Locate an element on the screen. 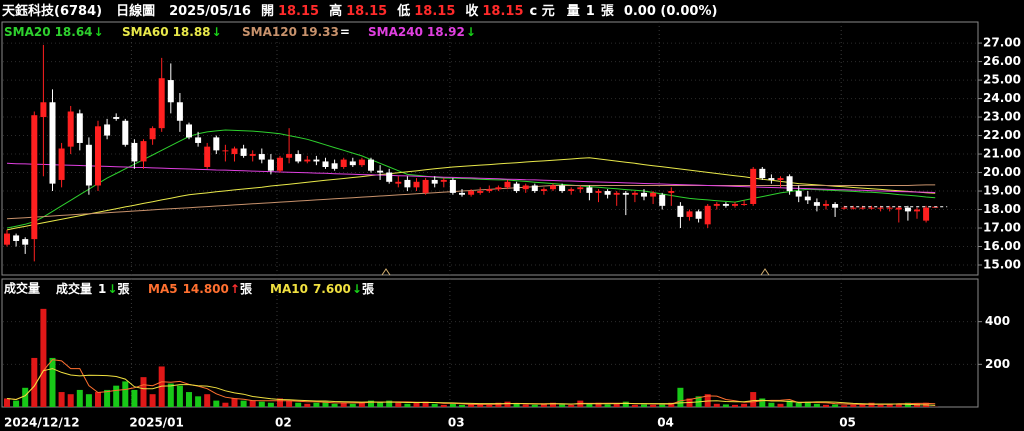 Image resolution: width=1024 pixels, height=431 pixels. field-label: 低 is located at coordinates (403, 11).